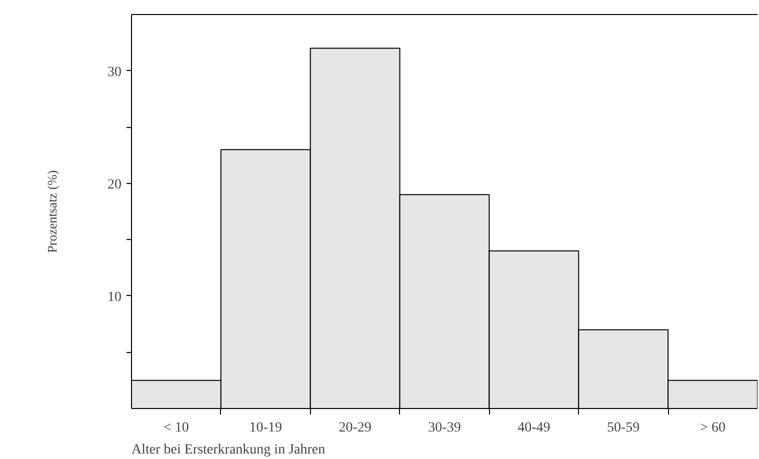 The image size is (759, 459). Describe the element at coordinates (355, 428) in the screenshot. I see `x-tick-label: 20-29` at that location.